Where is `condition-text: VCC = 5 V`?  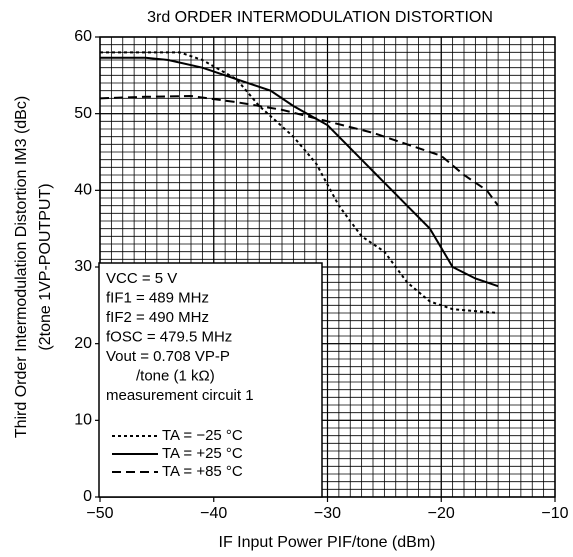
condition-text: VCC = 5 V is located at coordinates (141, 278).